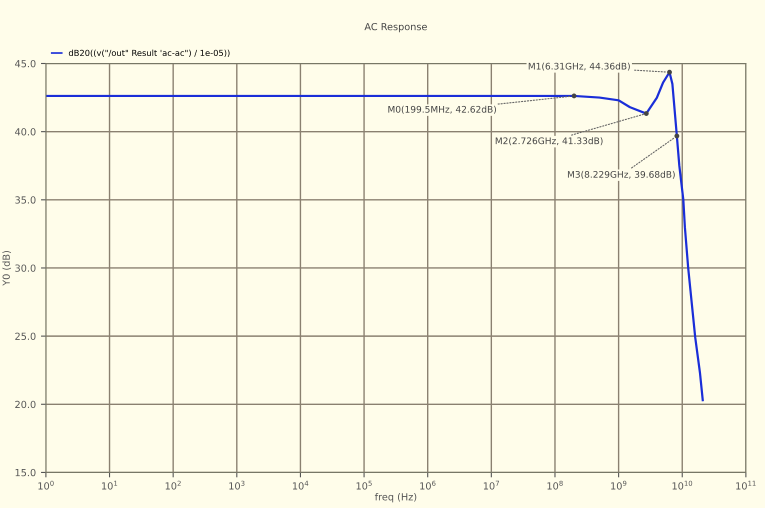  Describe the element at coordinates (300, 485) in the screenshot. I see `x-tick-label: 10$^{4}$` at that location.